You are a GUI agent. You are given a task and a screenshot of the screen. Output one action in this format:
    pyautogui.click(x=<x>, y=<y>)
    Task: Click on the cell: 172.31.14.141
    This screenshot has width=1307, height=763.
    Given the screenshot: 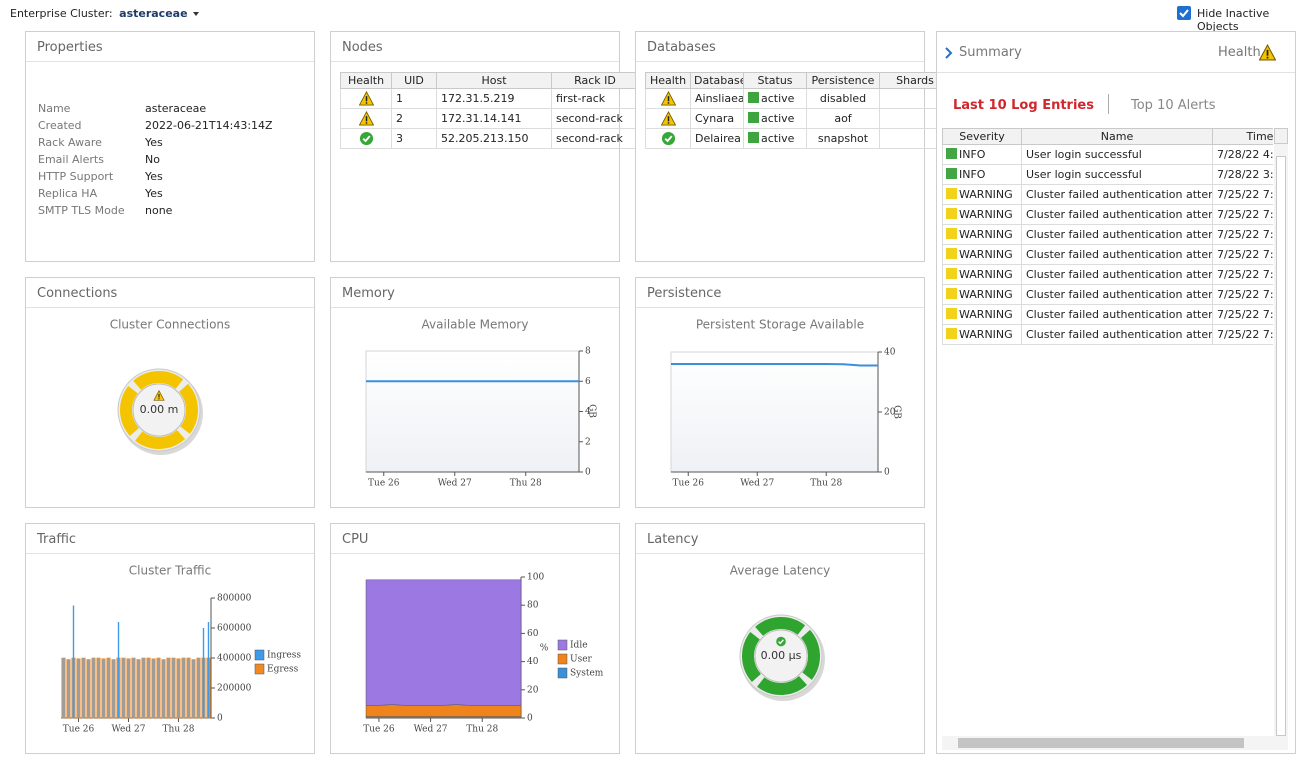 What is the action you would take?
    pyautogui.click(x=494, y=118)
    